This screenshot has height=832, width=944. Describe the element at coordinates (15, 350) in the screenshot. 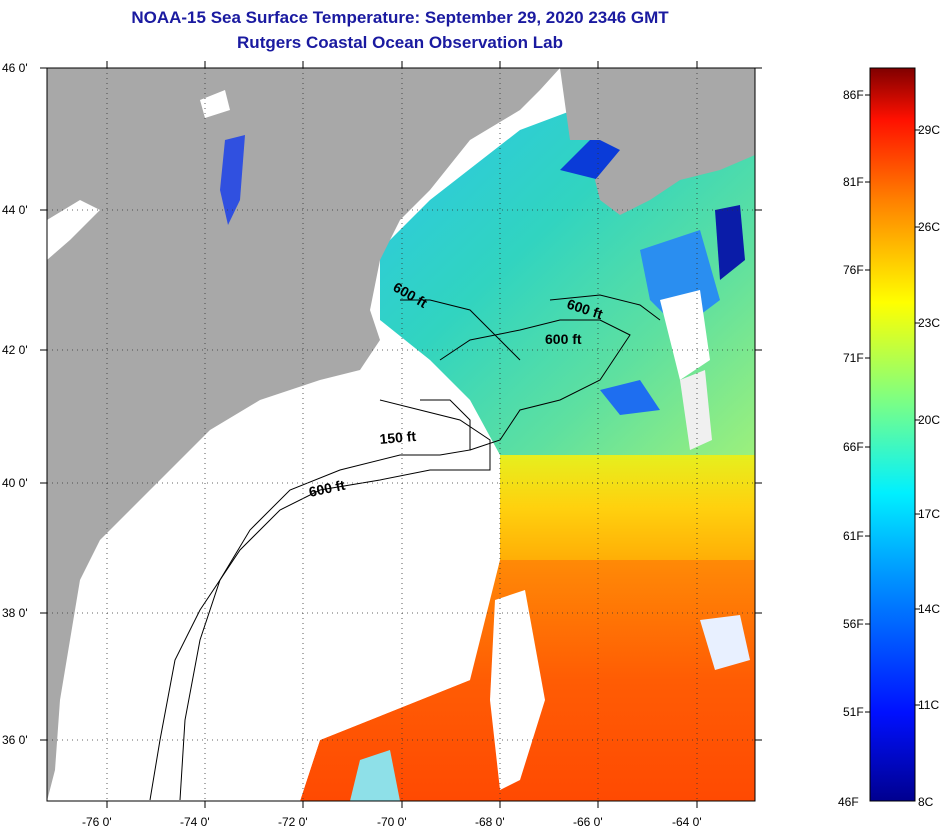

I see `lat-label: 42 0'` at that location.